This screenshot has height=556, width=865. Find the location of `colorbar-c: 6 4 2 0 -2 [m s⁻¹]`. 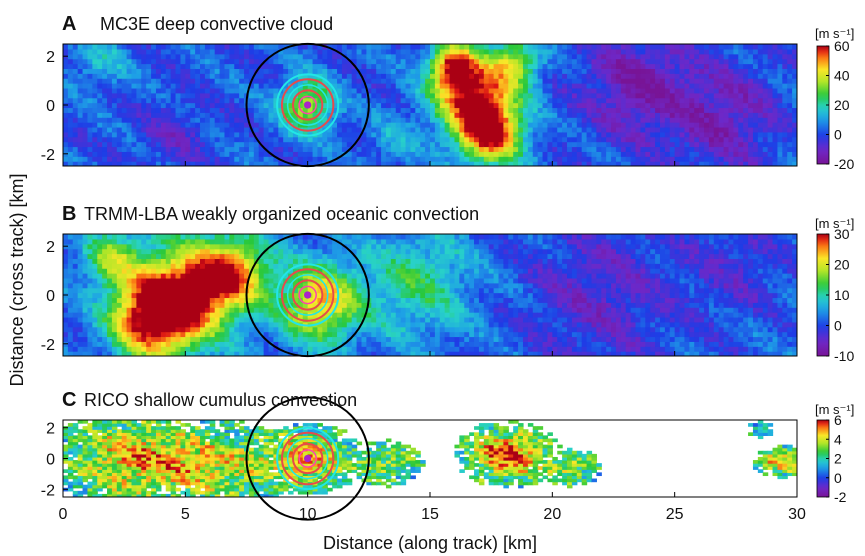

colorbar-c: 6 4 2 0 -2 [m s⁻¹] is located at coordinates (834, 453).